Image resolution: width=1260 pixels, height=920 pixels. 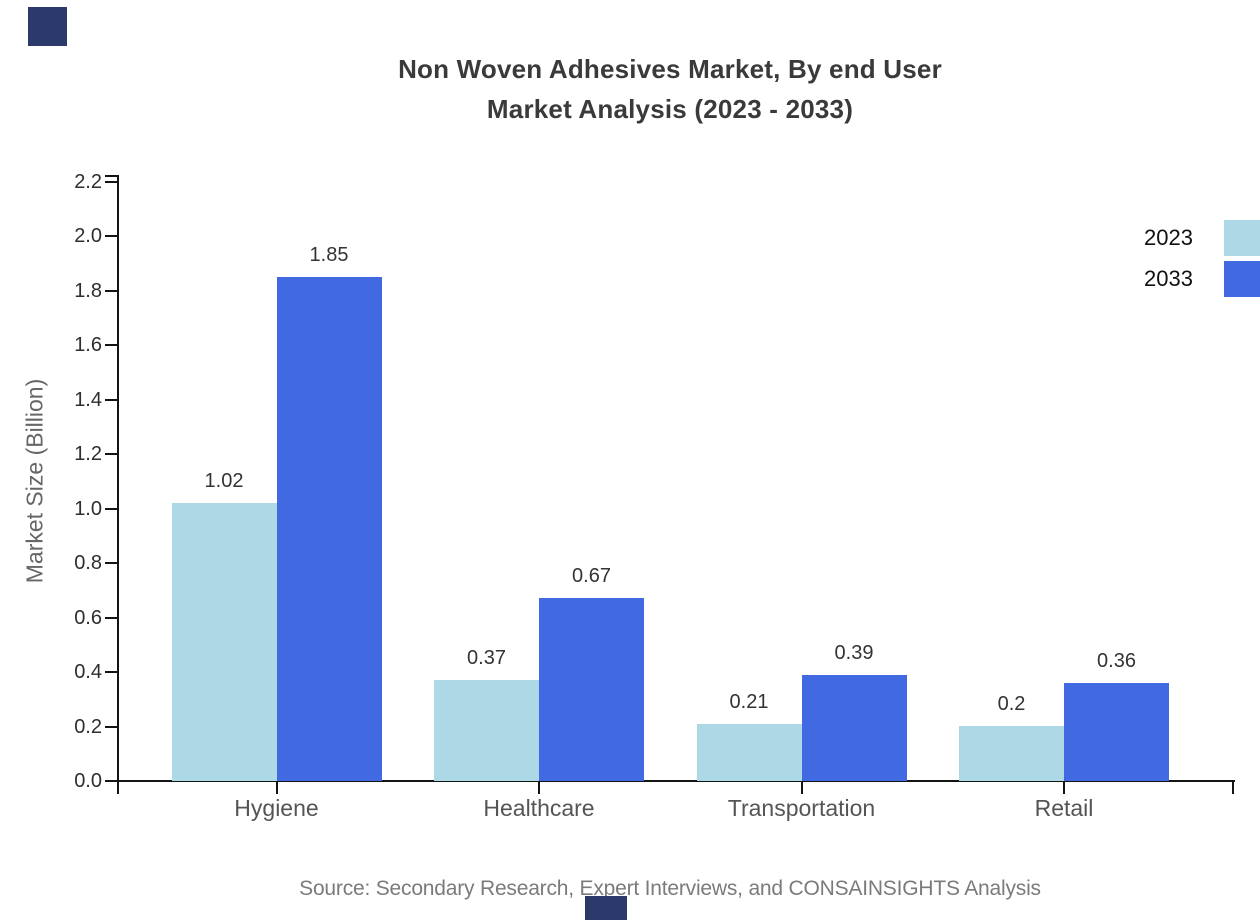 I want to click on y-axis-end-cap, so click(x=111, y=176).